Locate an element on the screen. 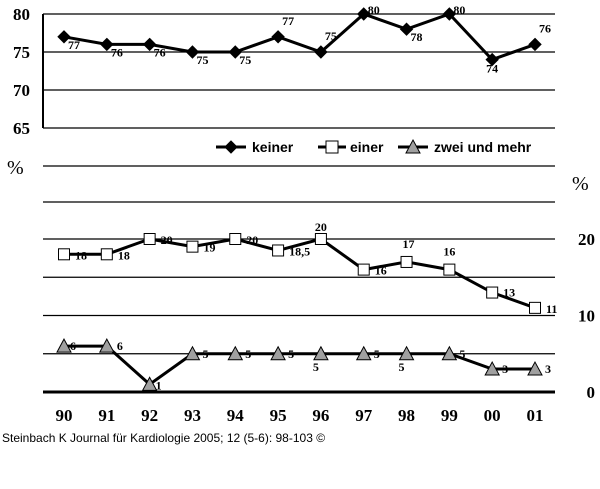  diamond-marker-icon is located at coordinates (231, 147).